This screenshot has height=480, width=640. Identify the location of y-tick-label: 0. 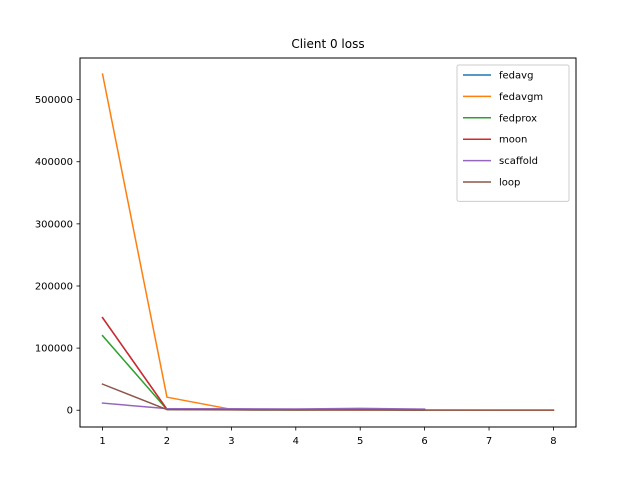
(70, 411).